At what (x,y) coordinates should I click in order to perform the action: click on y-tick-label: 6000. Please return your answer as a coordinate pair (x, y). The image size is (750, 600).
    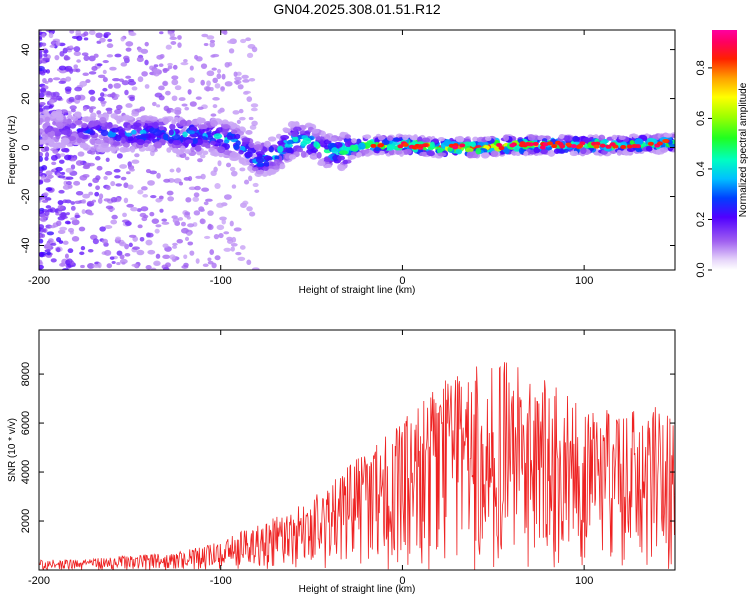
    Looking at the image, I should click on (26, 423).